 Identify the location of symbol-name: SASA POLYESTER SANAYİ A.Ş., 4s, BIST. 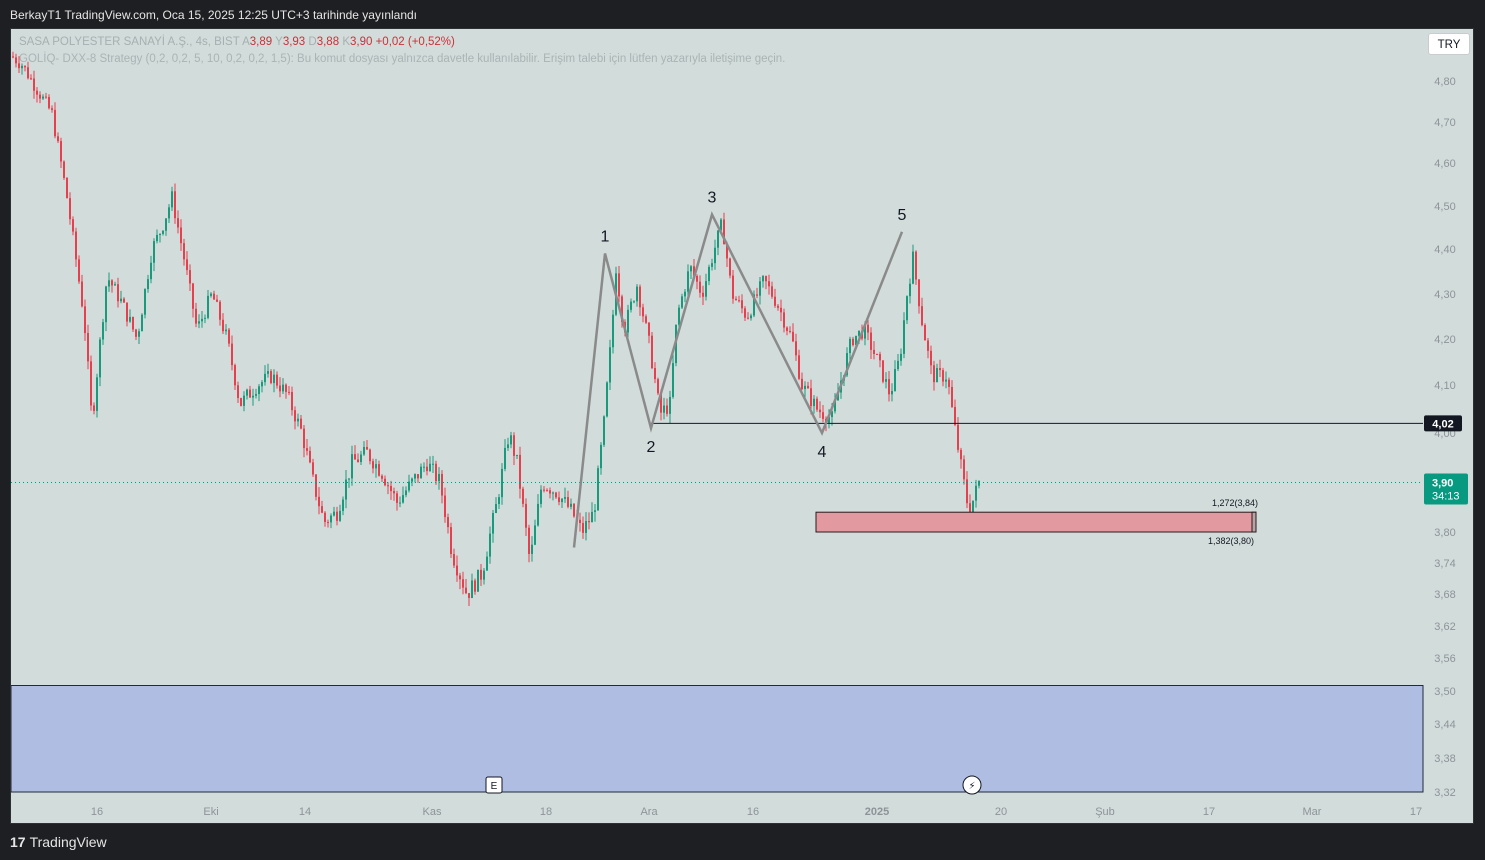
(129, 42).